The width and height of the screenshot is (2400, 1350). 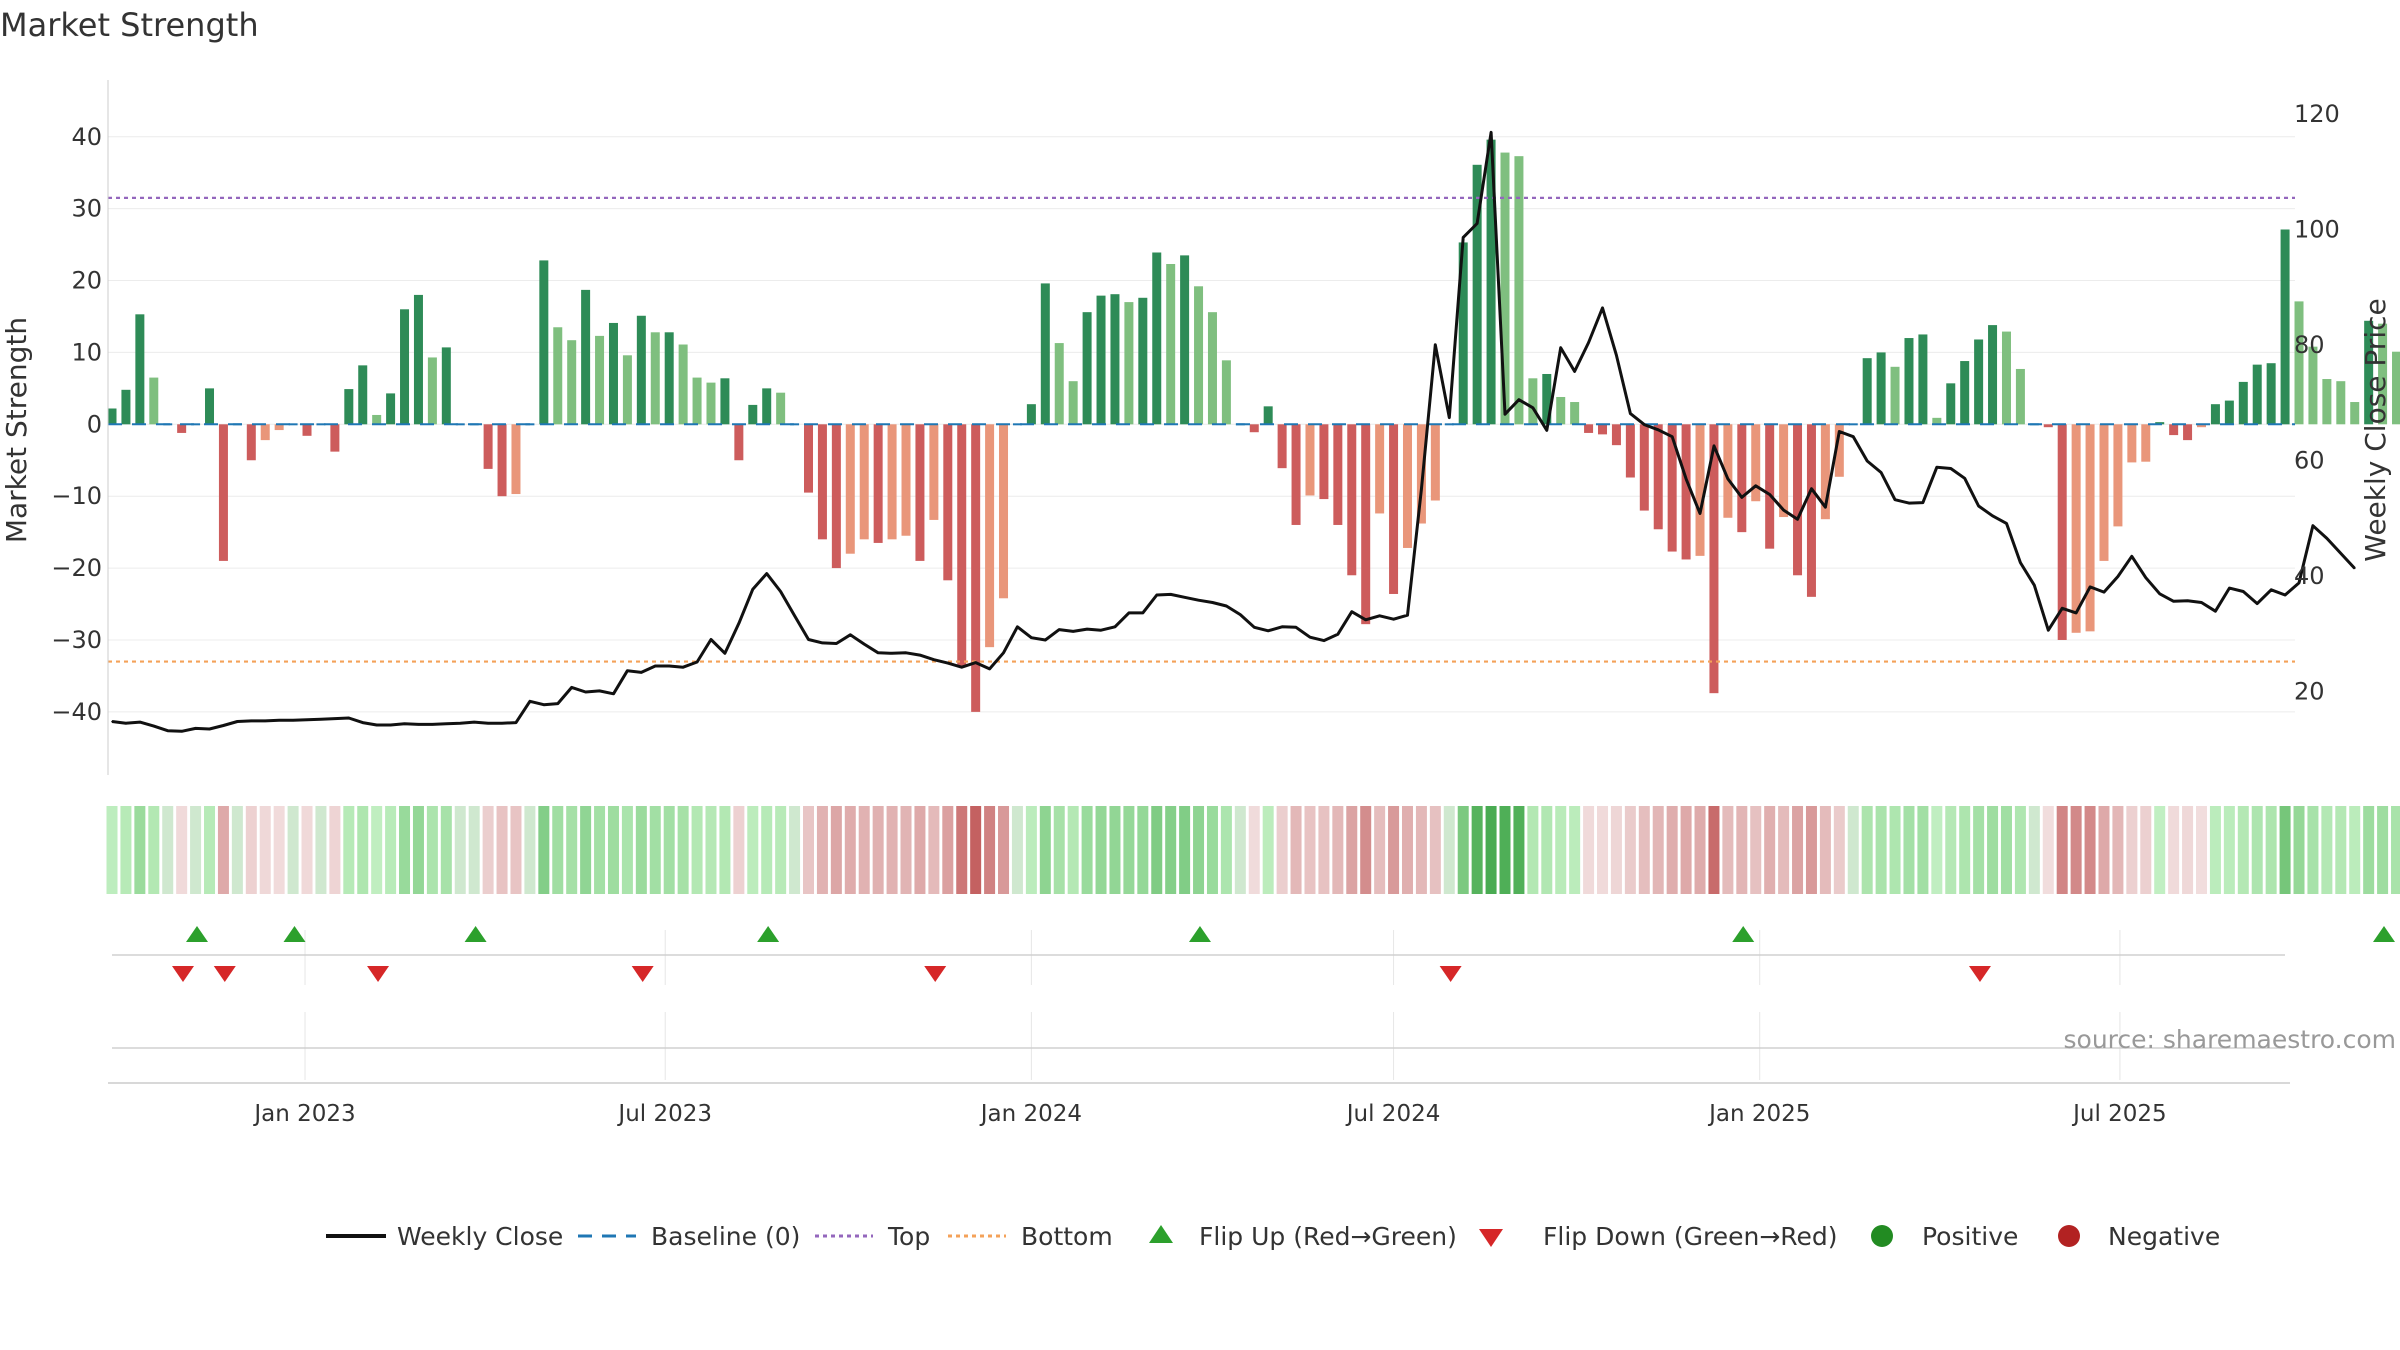 I want to click on flip-down-marker, so click(x=935, y=974).